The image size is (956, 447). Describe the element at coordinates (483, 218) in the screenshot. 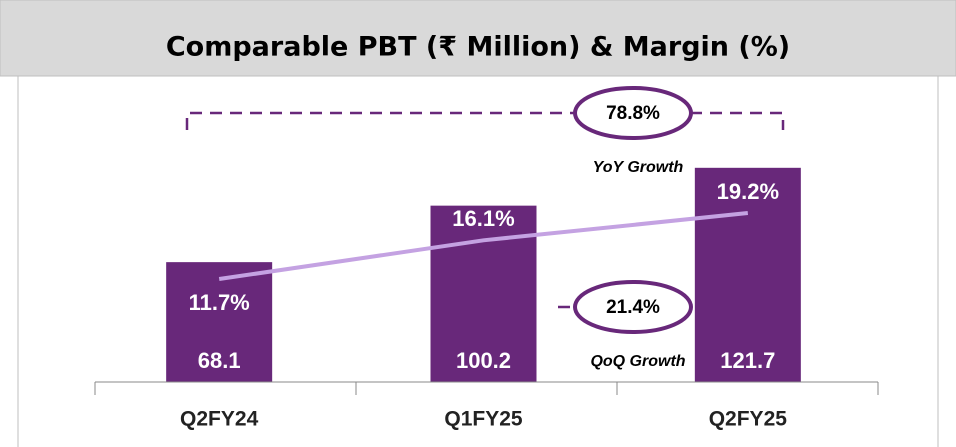

I see `margin-label: 16.1%` at that location.